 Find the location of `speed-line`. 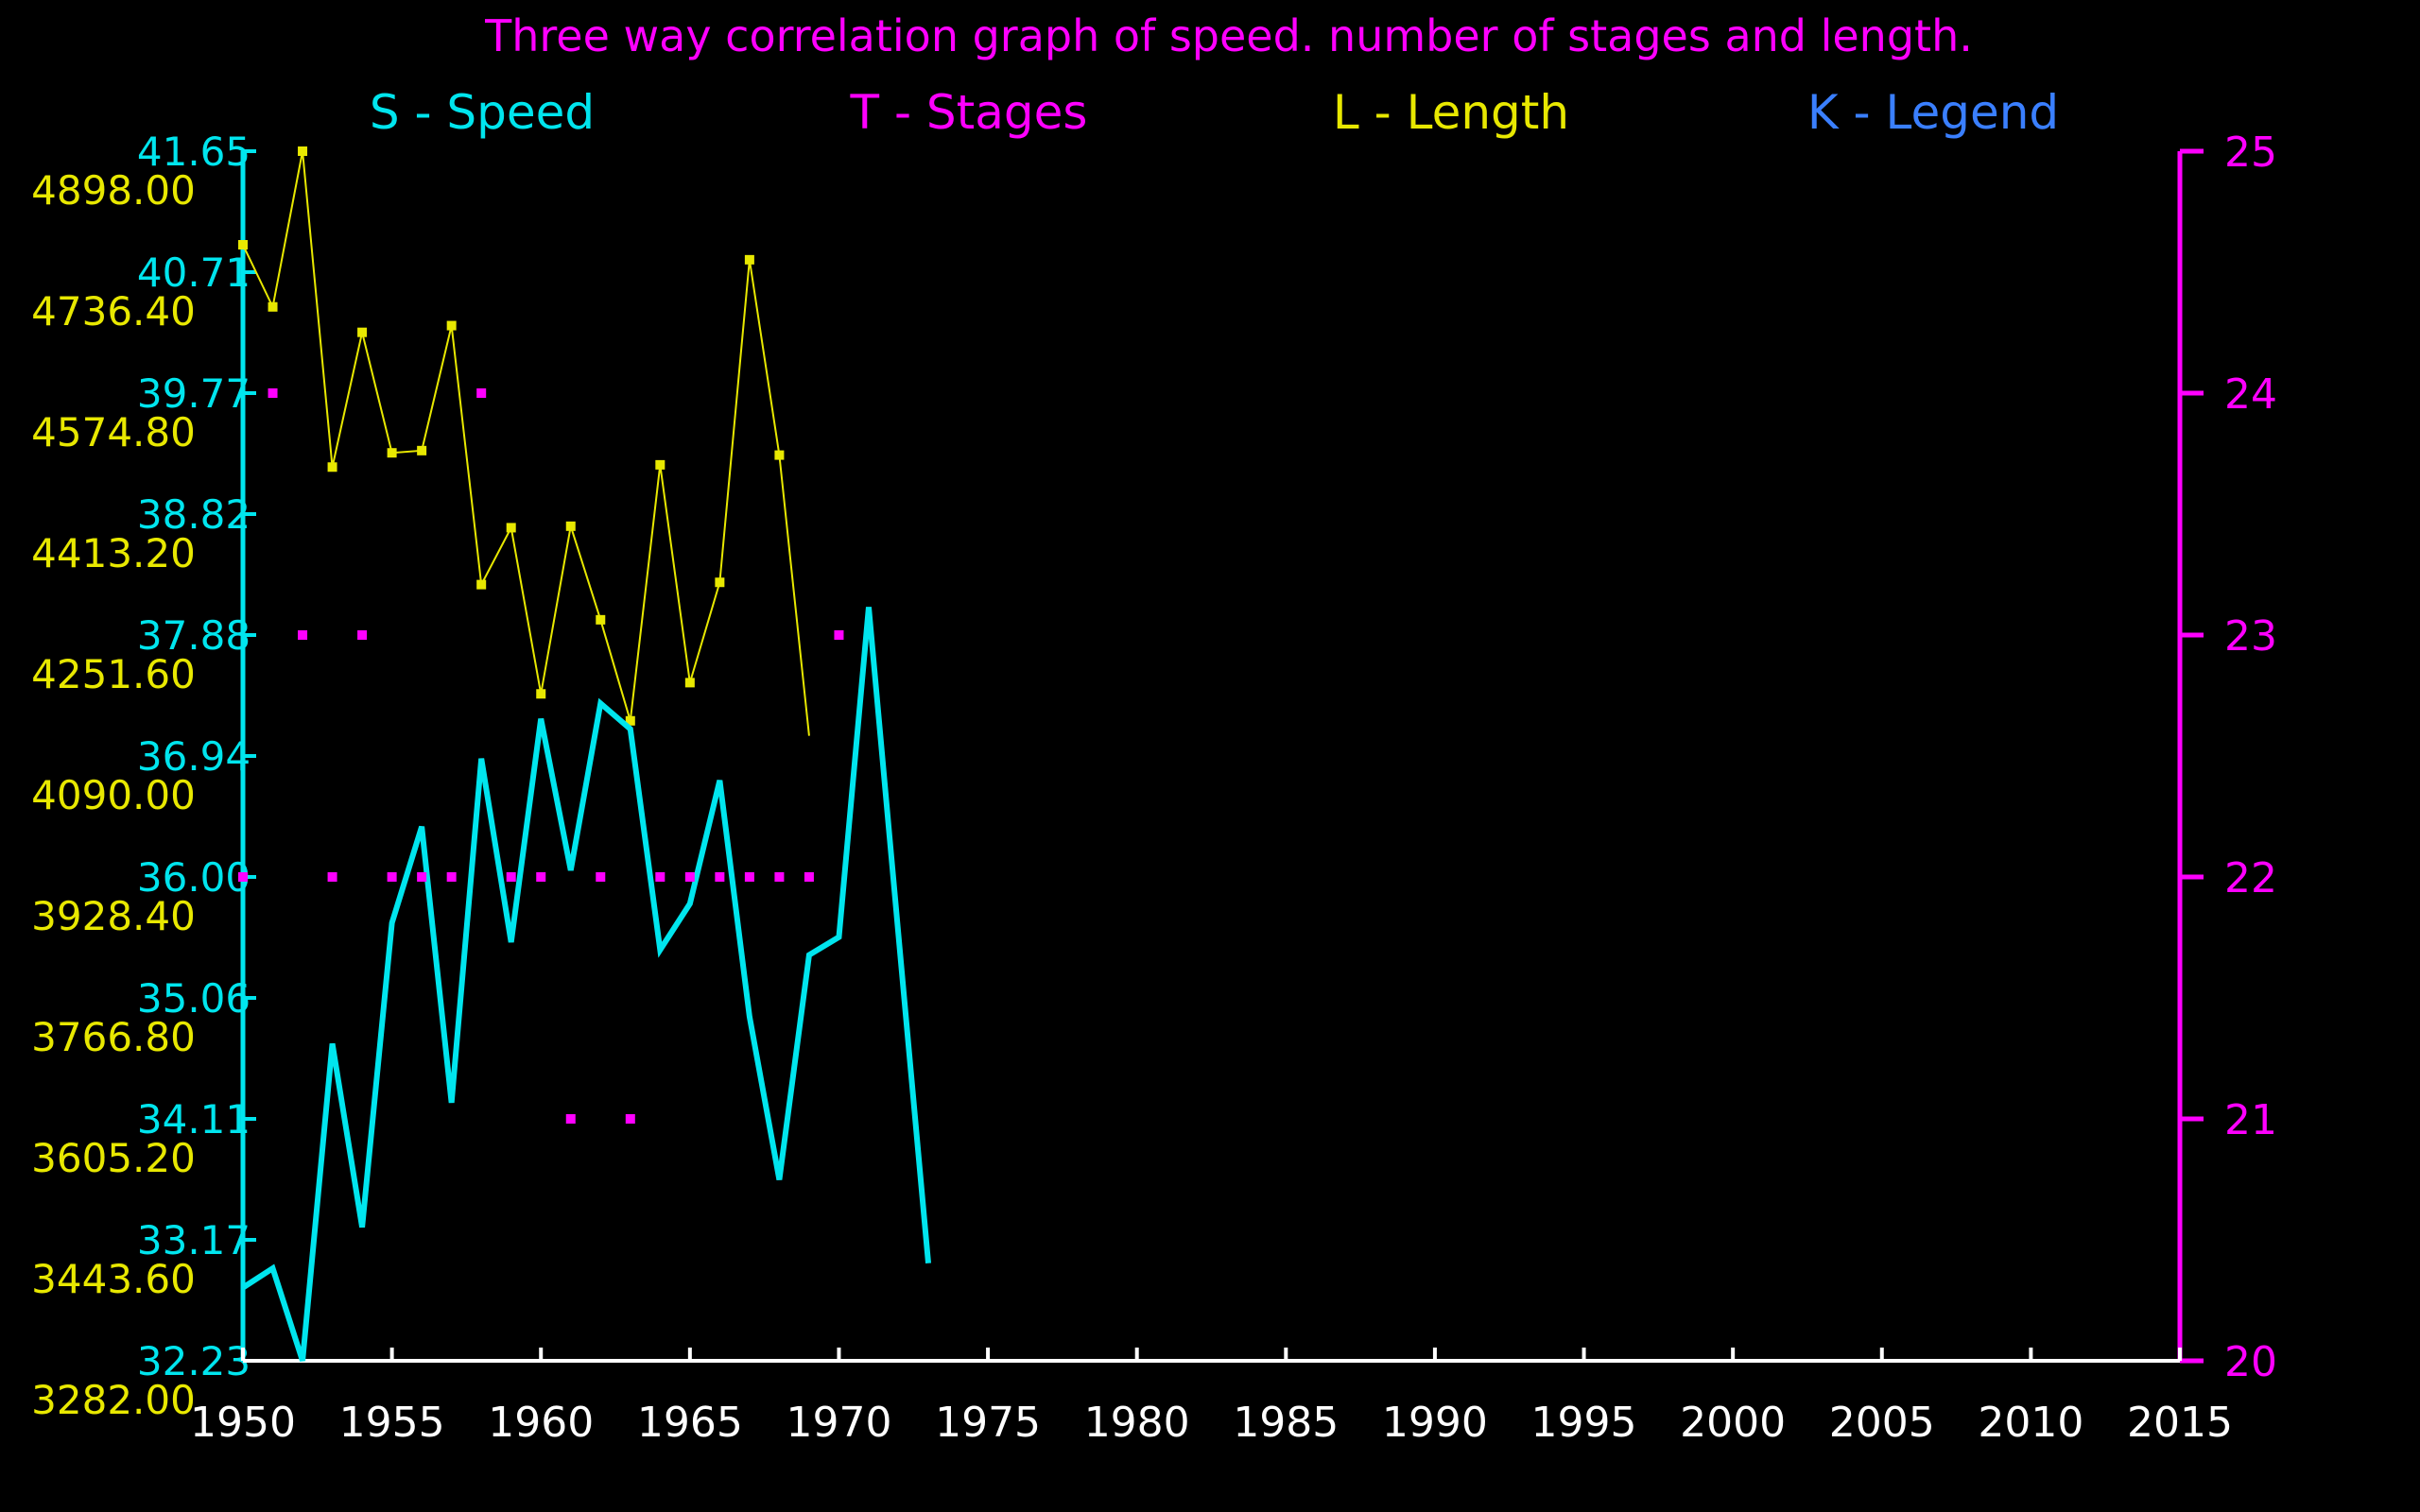

speed-line is located at coordinates (586, 984).